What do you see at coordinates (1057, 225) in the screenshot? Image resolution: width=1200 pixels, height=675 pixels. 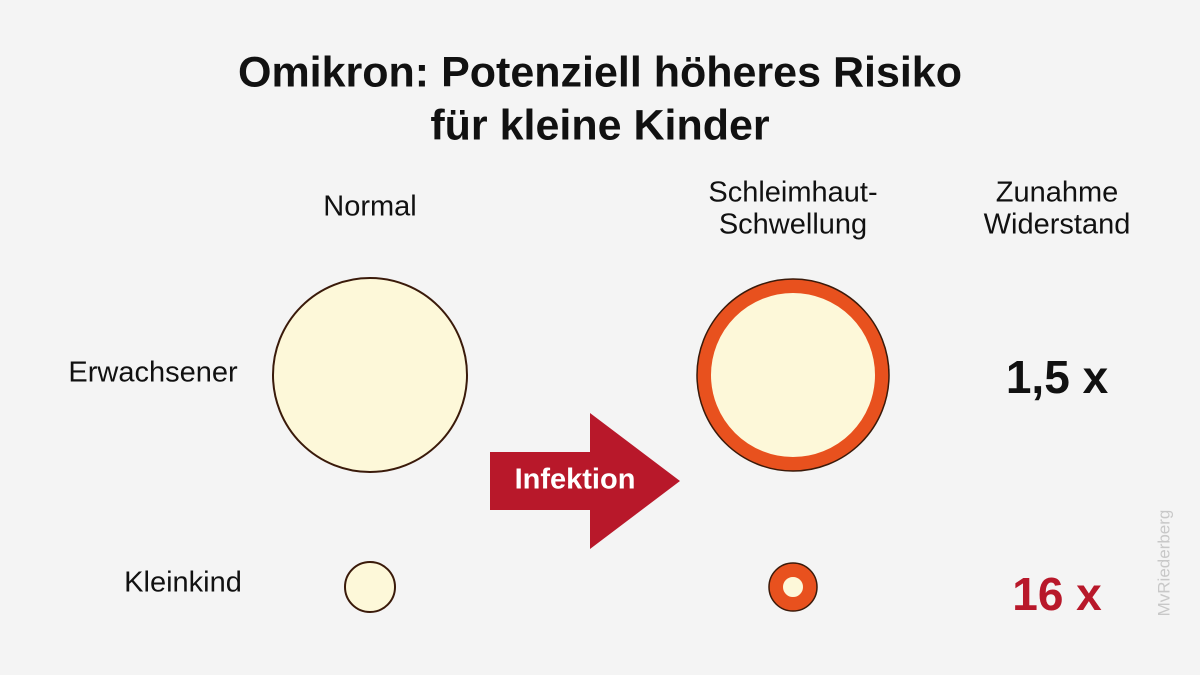 I see `column-header: Widerstand` at bounding box center [1057, 225].